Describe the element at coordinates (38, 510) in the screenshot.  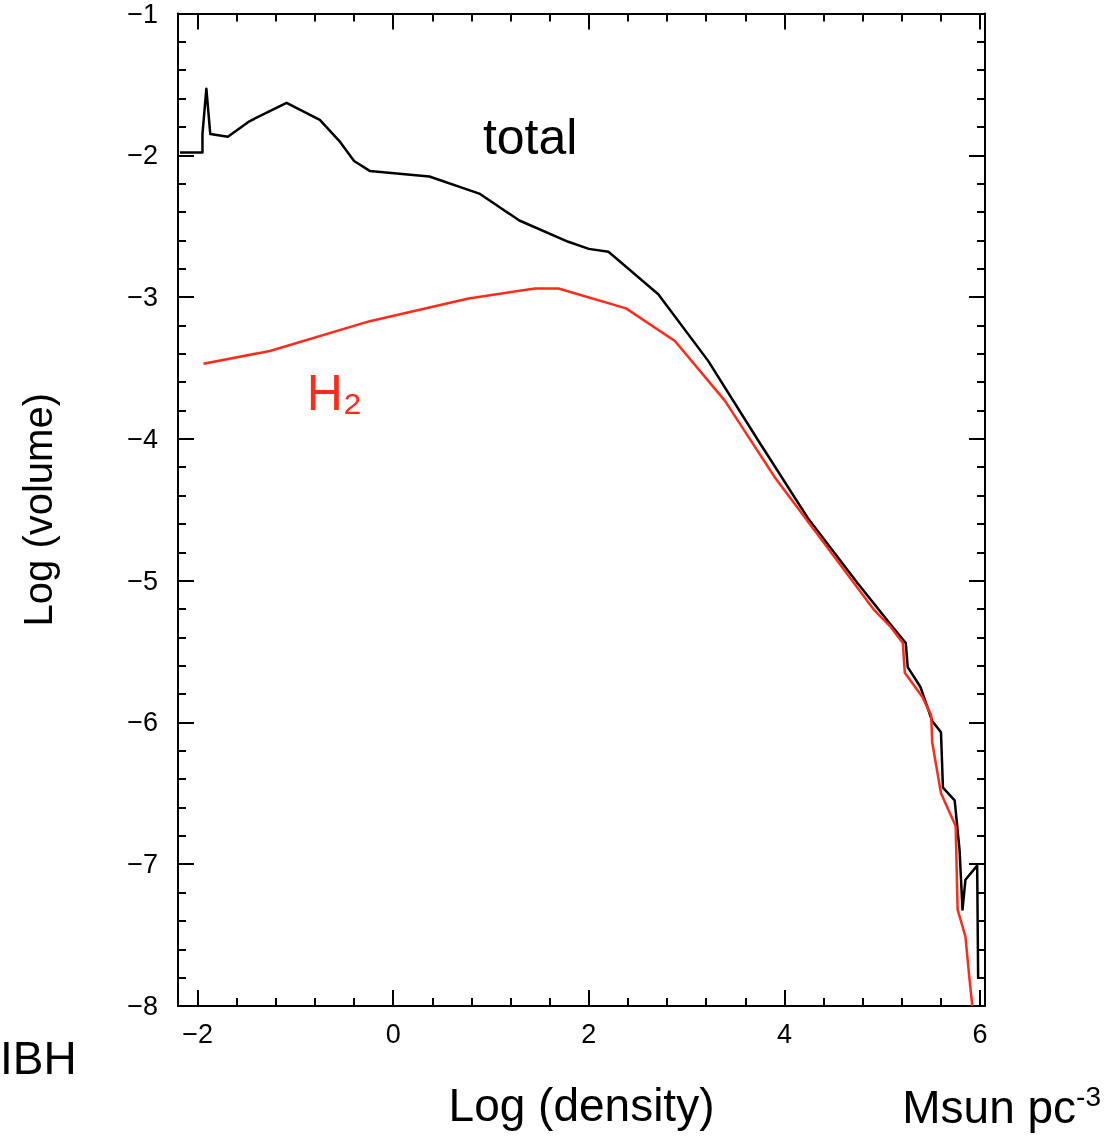
I see `y-axis-title: Log (volume)` at that location.